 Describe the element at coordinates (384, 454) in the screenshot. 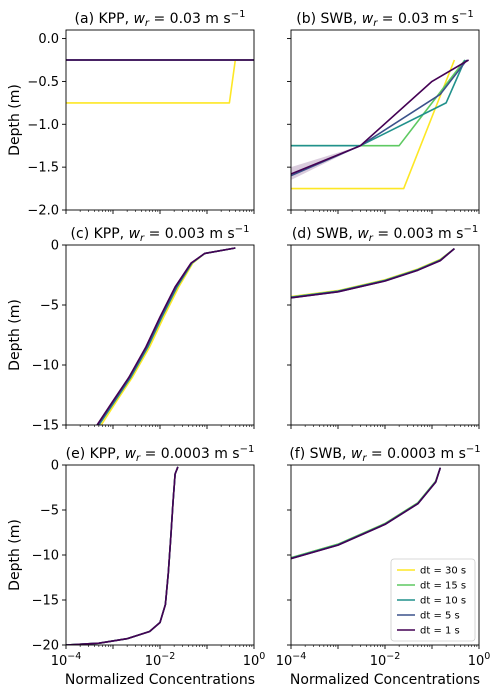

I see `panel-title: (f) SWB, wr = 0.0003 m s−1` at that location.